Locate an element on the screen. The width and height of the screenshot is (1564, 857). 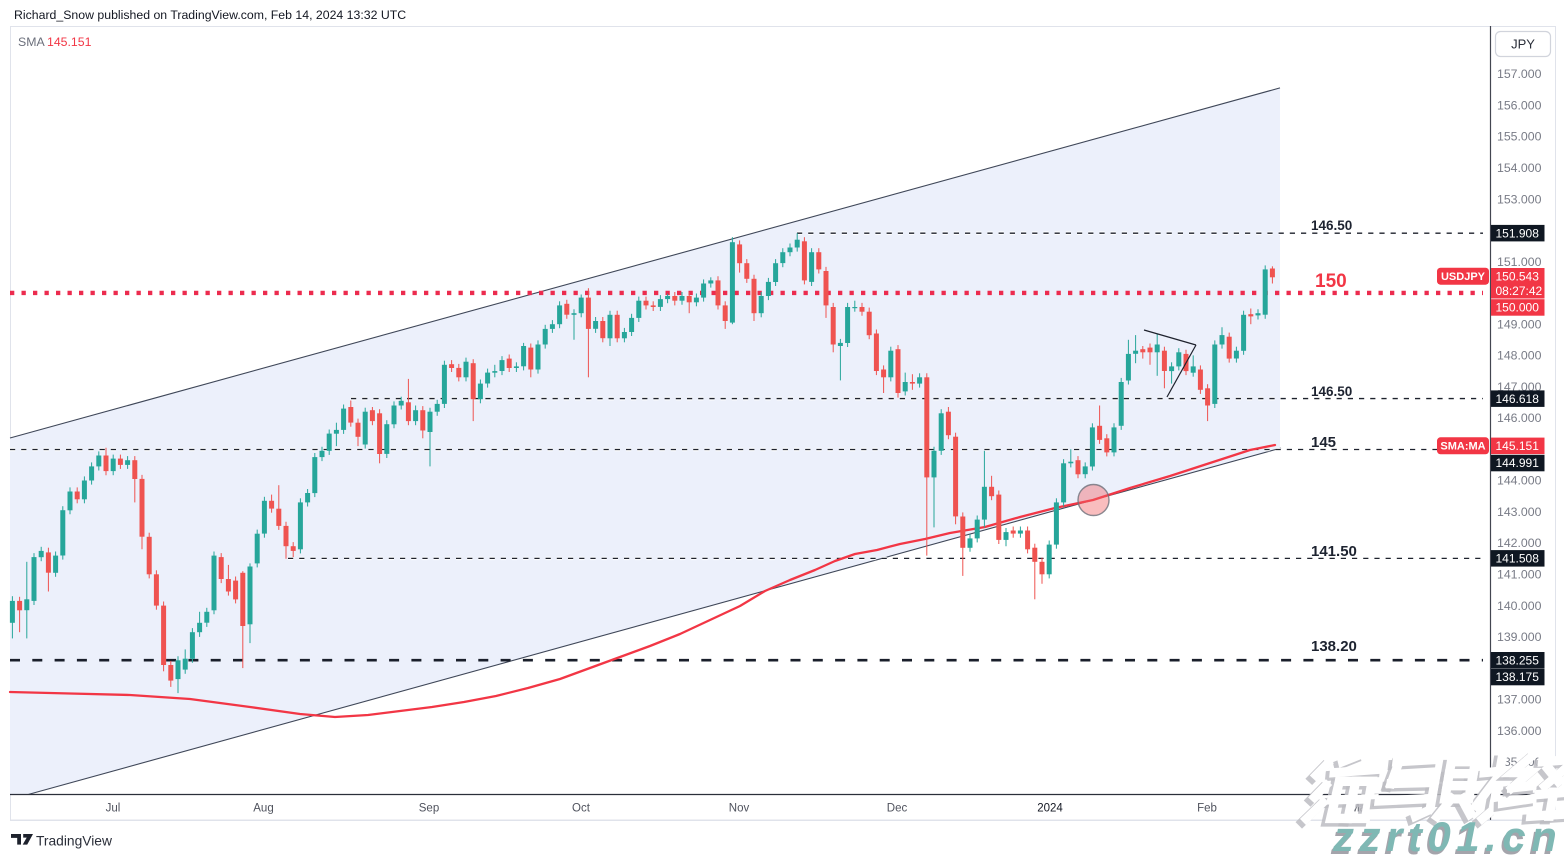
svg-text: 145 is located at coordinates (1323, 442).